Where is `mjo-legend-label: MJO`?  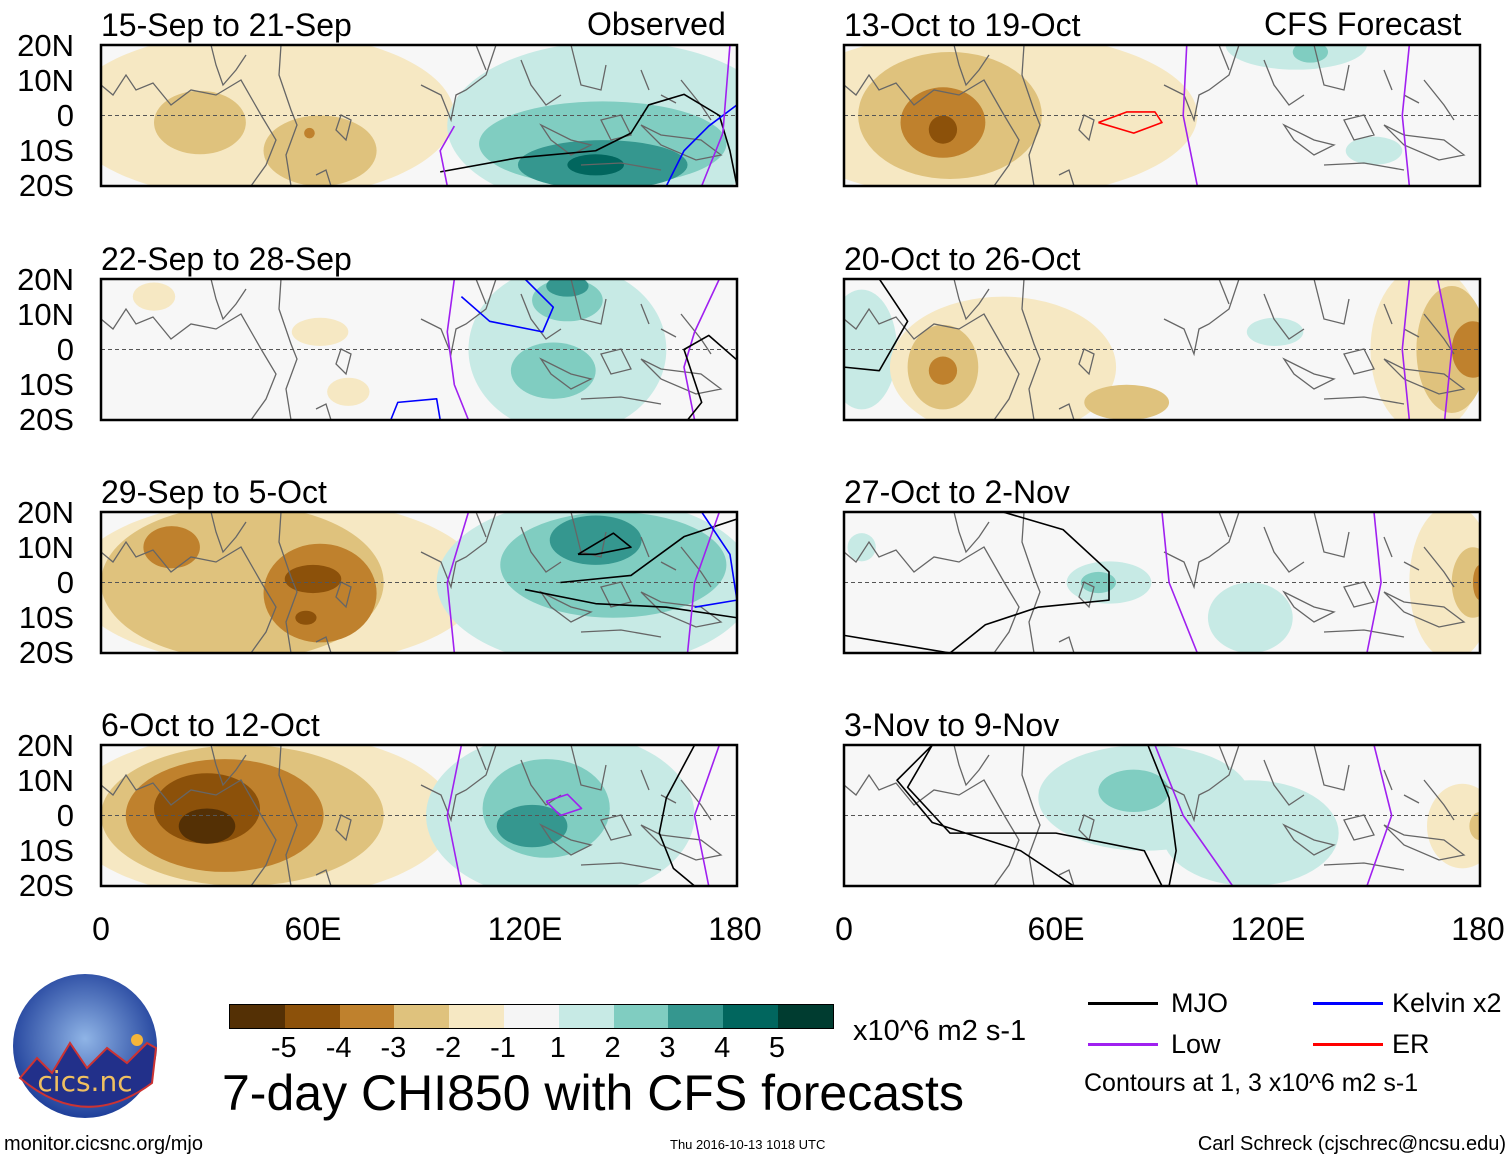
mjo-legend-label: MJO is located at coordinates (1199, 1003).